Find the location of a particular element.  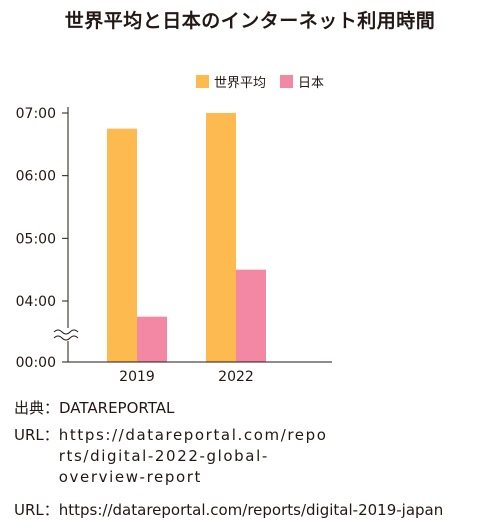

source-name: DATAREPORTAL is located at coordinates (117, 408).